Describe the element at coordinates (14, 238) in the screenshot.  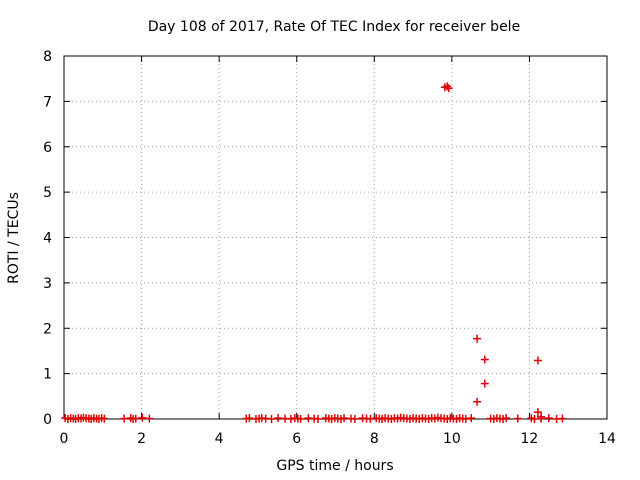
I see `y-axis-label: ROTI / TECUs` at that location.